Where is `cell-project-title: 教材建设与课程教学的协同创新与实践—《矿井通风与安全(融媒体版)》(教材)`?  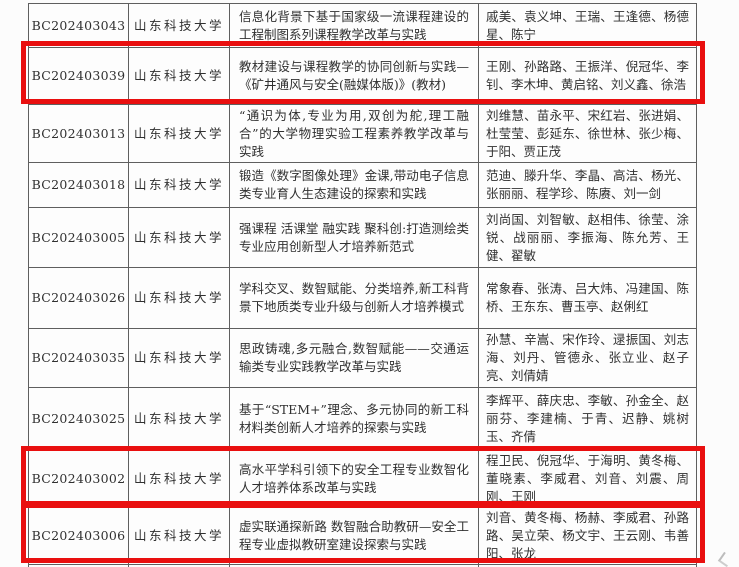 cell-project-title: 教材建设与课程教学的协同创新与实践—《矿井通风与安全(融媒体版)》(教材) is located at coordinates (354, 76).